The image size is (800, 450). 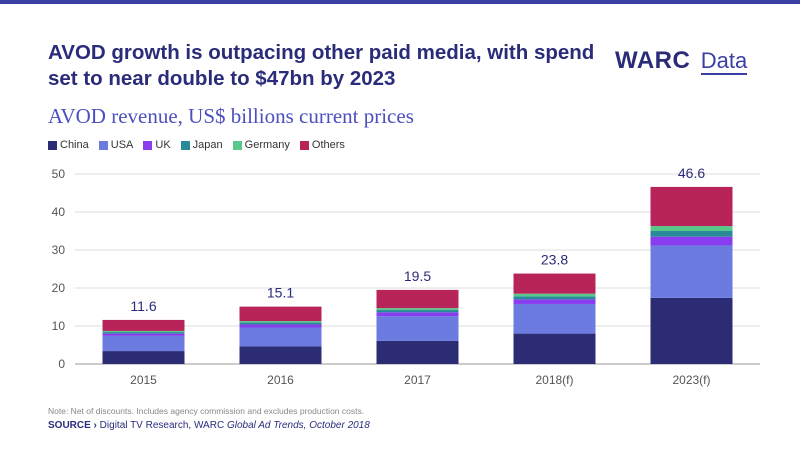 What do you see at coordinates (59, 326) in the screenshot?
I see `y-tick-label: 10` at bounding box center [59, 326].